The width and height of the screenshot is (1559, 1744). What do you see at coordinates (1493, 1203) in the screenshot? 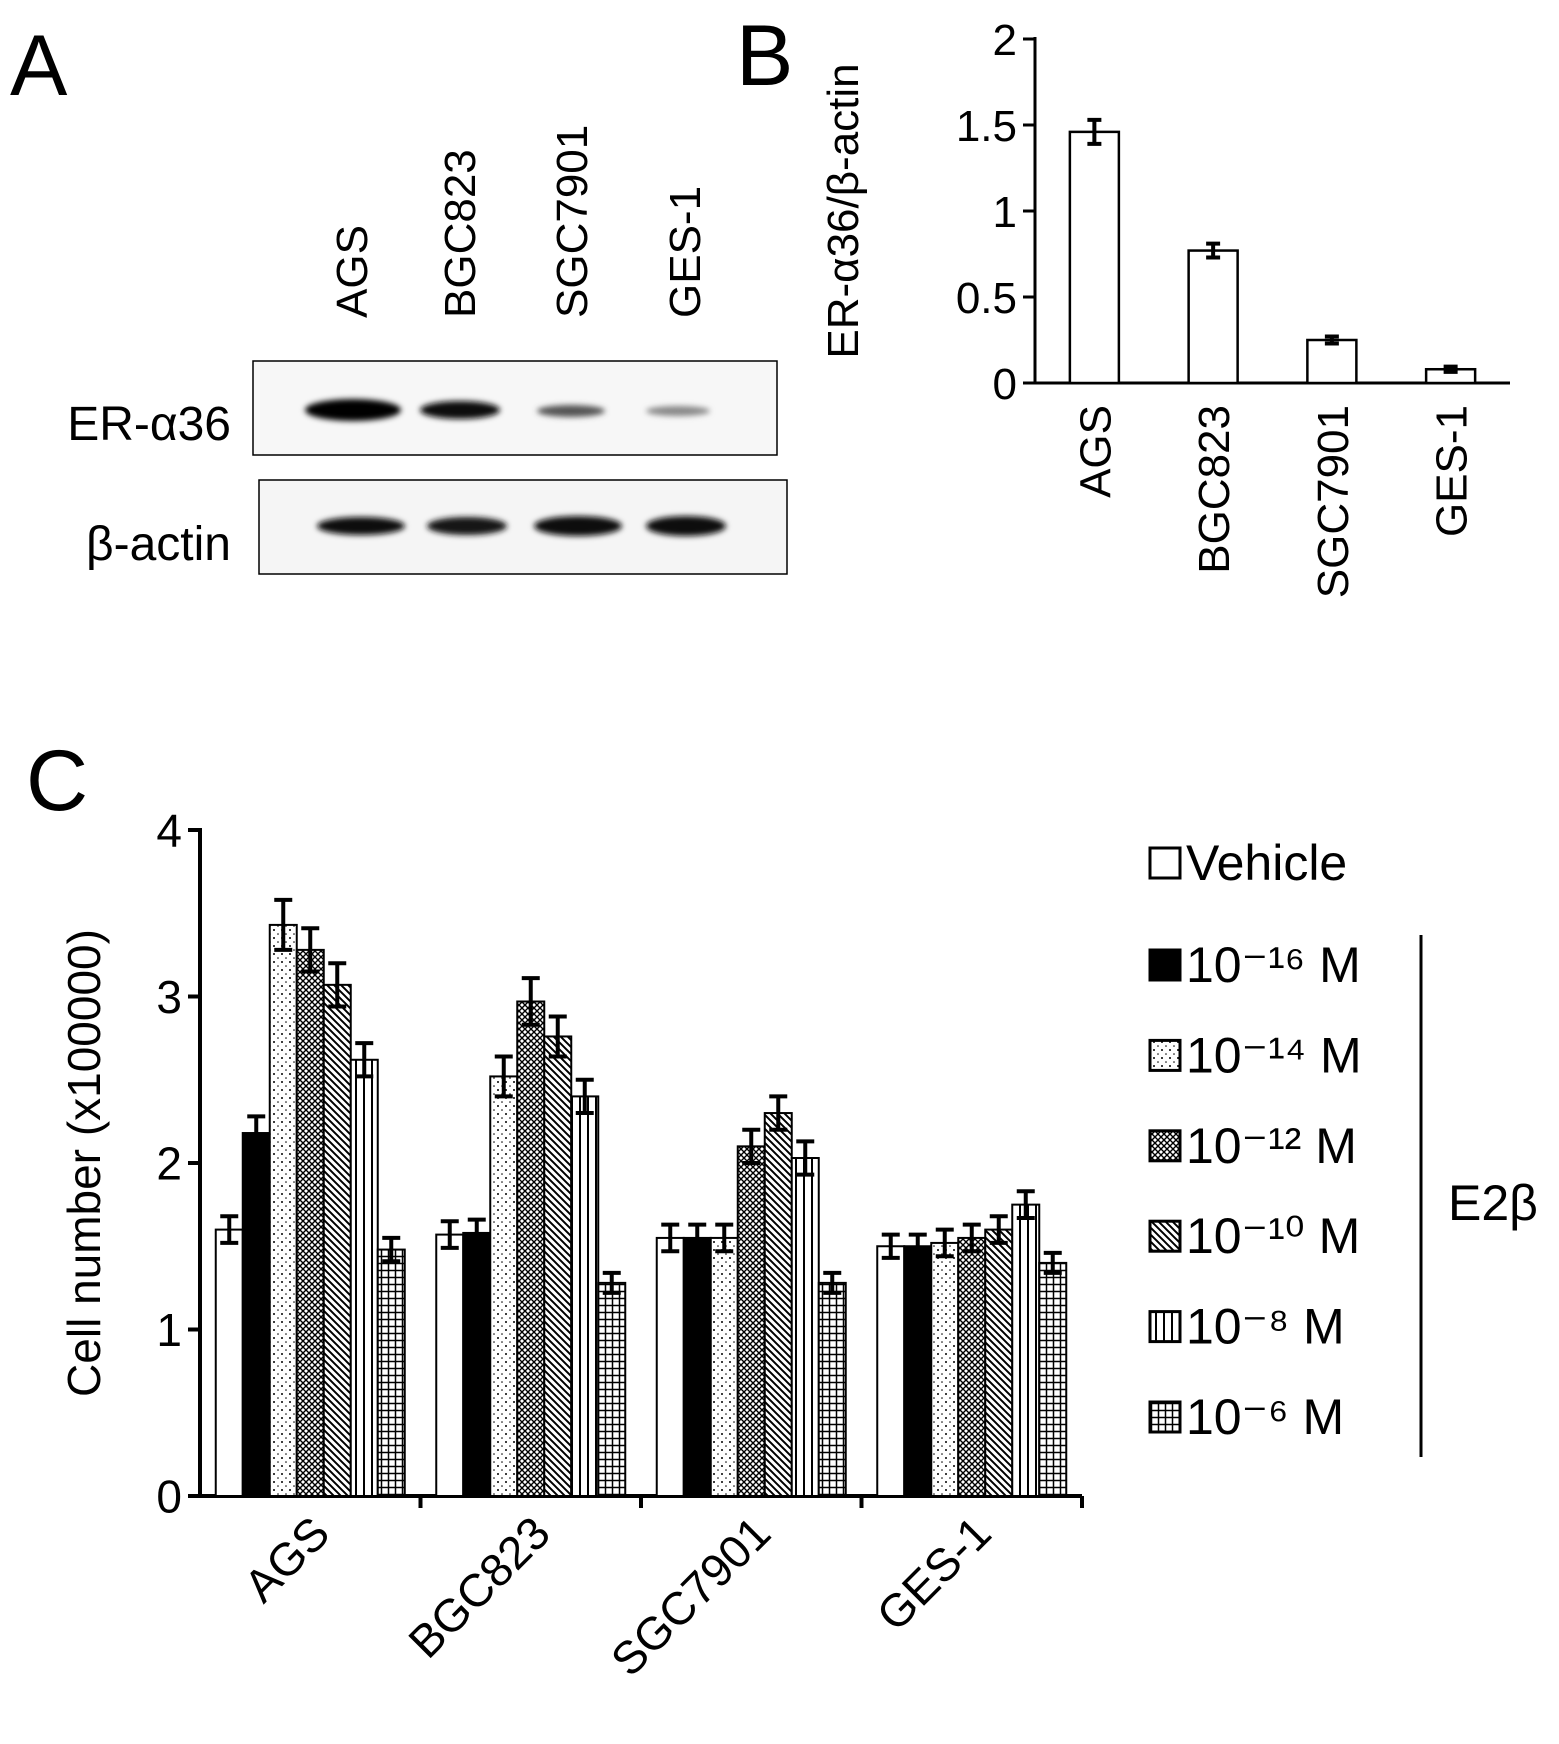
I see `legend-group-label: E2β` at bounding box center [1493, 1203].